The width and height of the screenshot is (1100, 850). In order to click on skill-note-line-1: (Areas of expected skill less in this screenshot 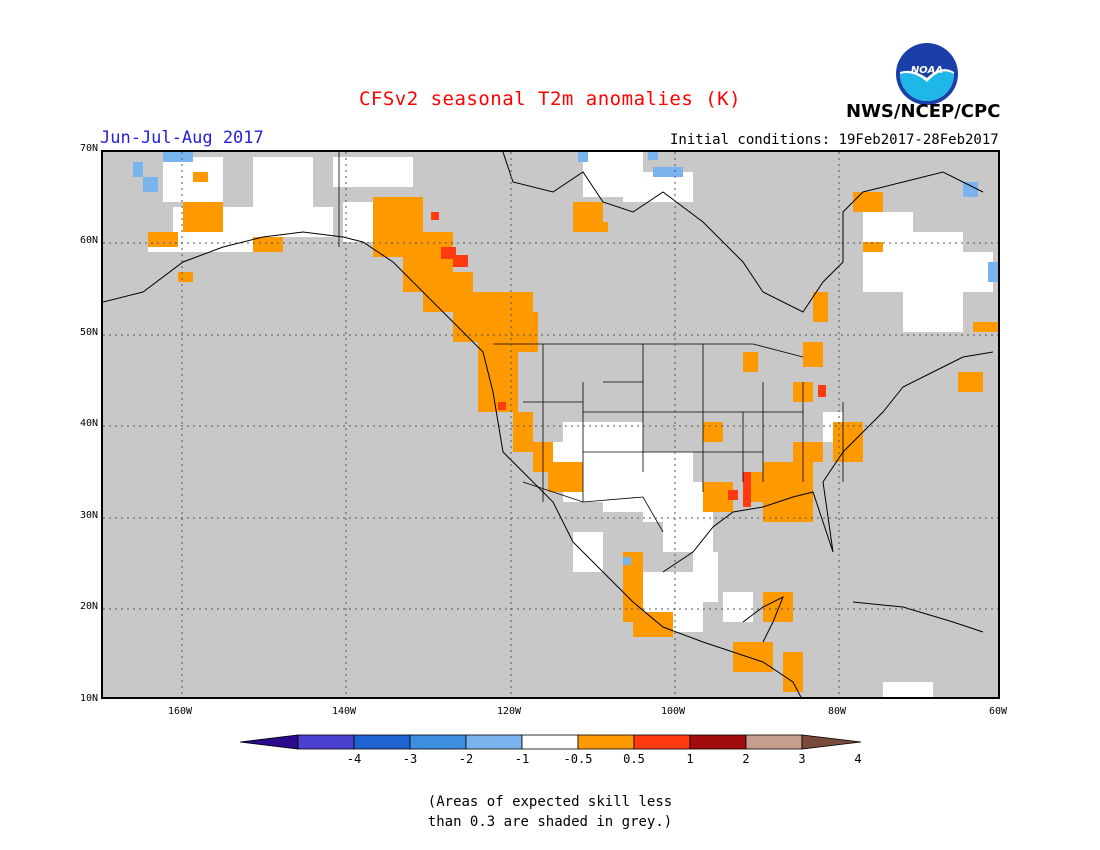, I will do `click(550, 802)`.